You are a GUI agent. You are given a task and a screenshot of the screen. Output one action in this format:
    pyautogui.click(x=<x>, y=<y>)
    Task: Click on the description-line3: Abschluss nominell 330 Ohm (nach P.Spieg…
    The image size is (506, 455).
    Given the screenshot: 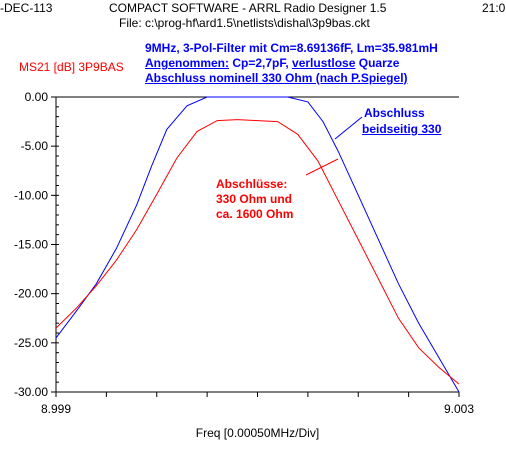 What is the action you would take?
    pyautogui.click(x=276, y=78)
    